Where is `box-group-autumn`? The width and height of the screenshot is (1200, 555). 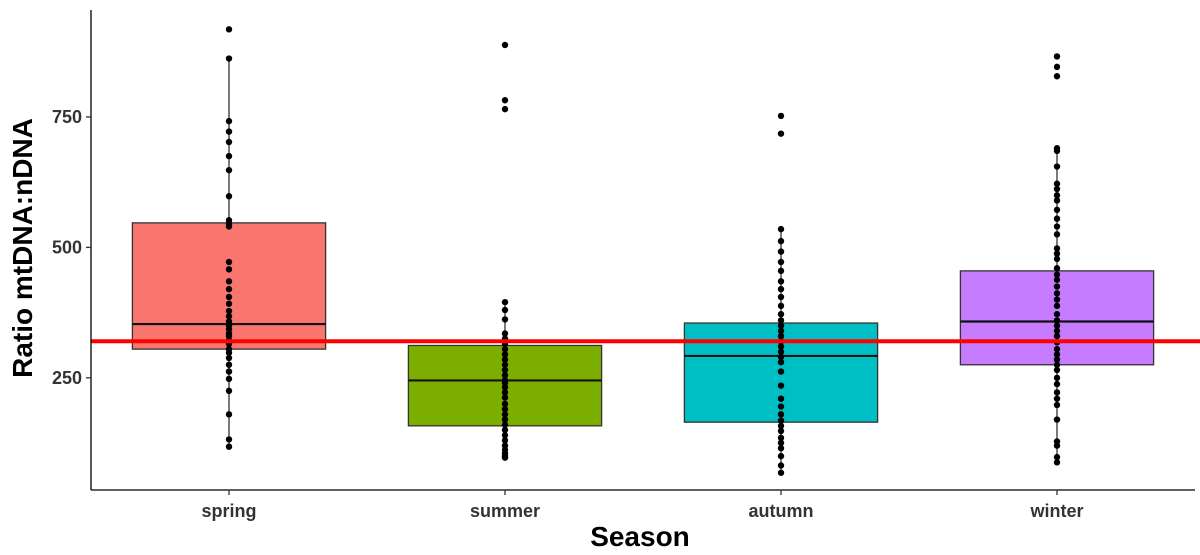 box-group-autumn is located at coordinates (781, 294).